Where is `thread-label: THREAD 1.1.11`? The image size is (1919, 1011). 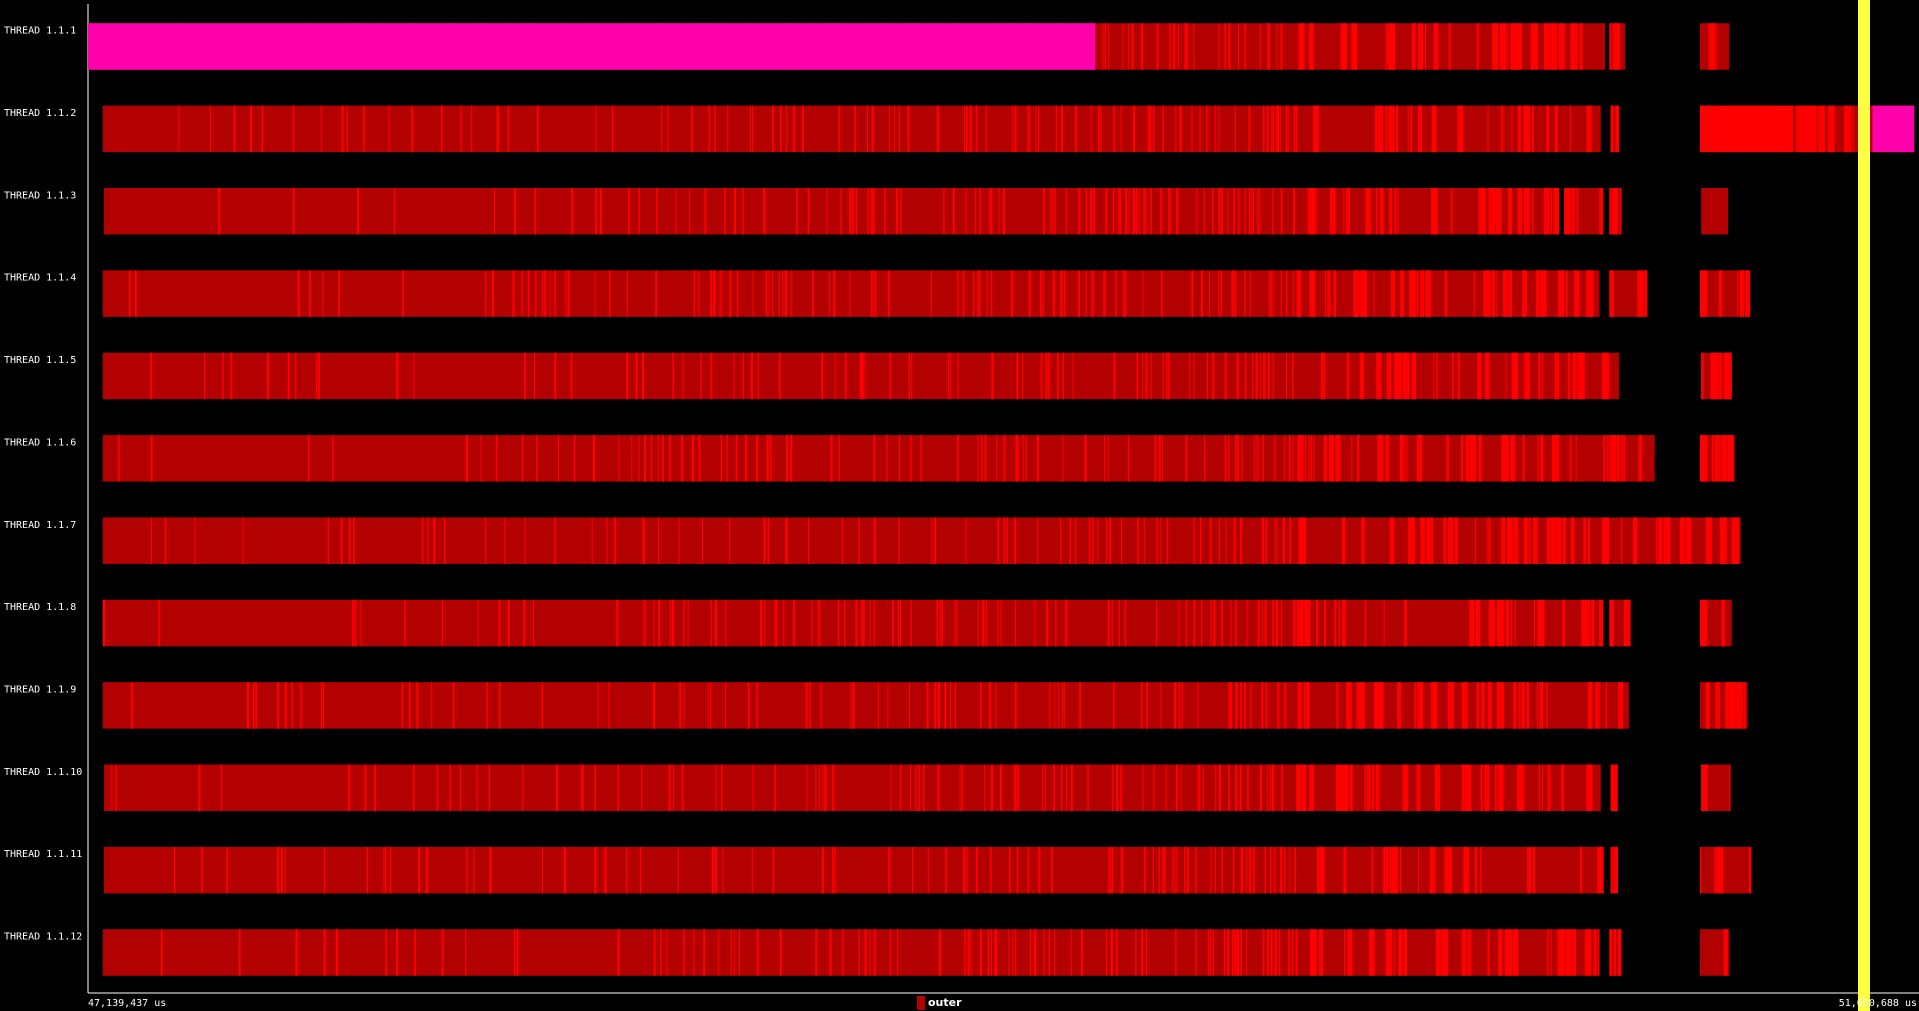
thread-label: THREAD 1.1.11 is located at coordinates (43, 854).